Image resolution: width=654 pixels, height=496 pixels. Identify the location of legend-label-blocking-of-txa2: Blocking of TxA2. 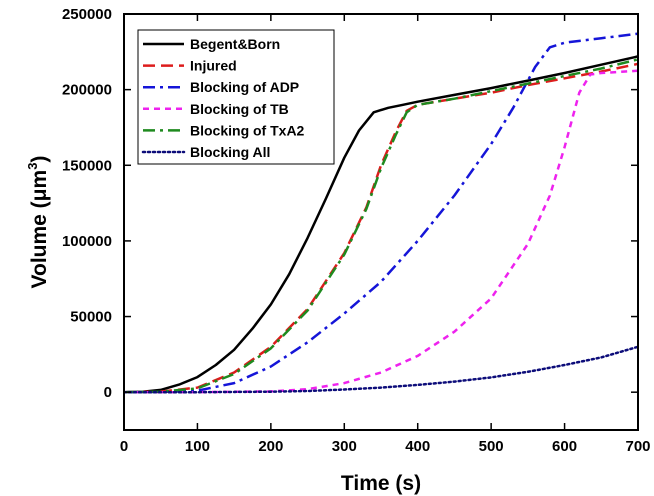
(247, 130).